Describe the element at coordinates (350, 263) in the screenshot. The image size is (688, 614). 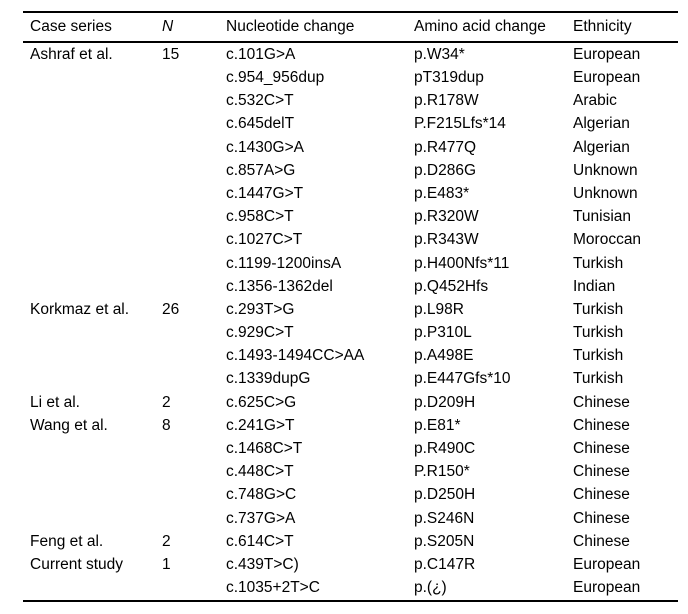
I see `table-row: c.1199-1200insA p.H400Nfs*11 Turkish` at that location.